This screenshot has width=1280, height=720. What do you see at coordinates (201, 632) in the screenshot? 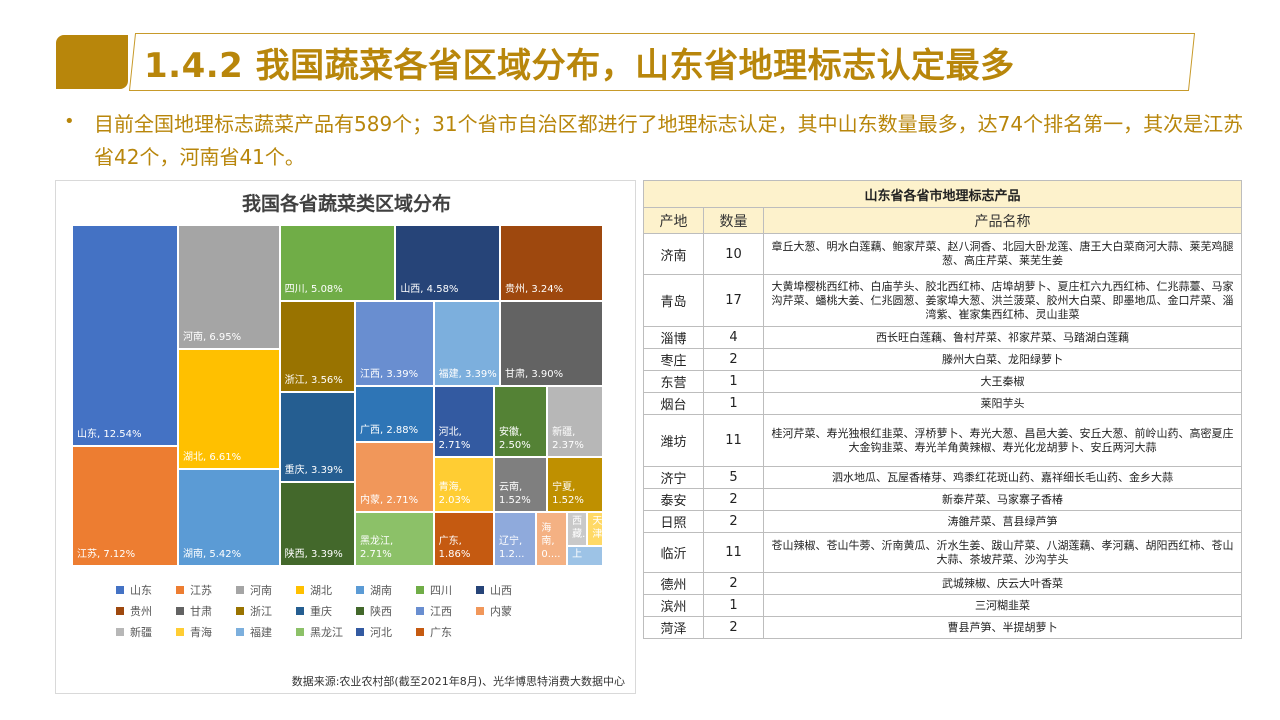
I see `legend-label: 青海` at bounding box center [201, 632].